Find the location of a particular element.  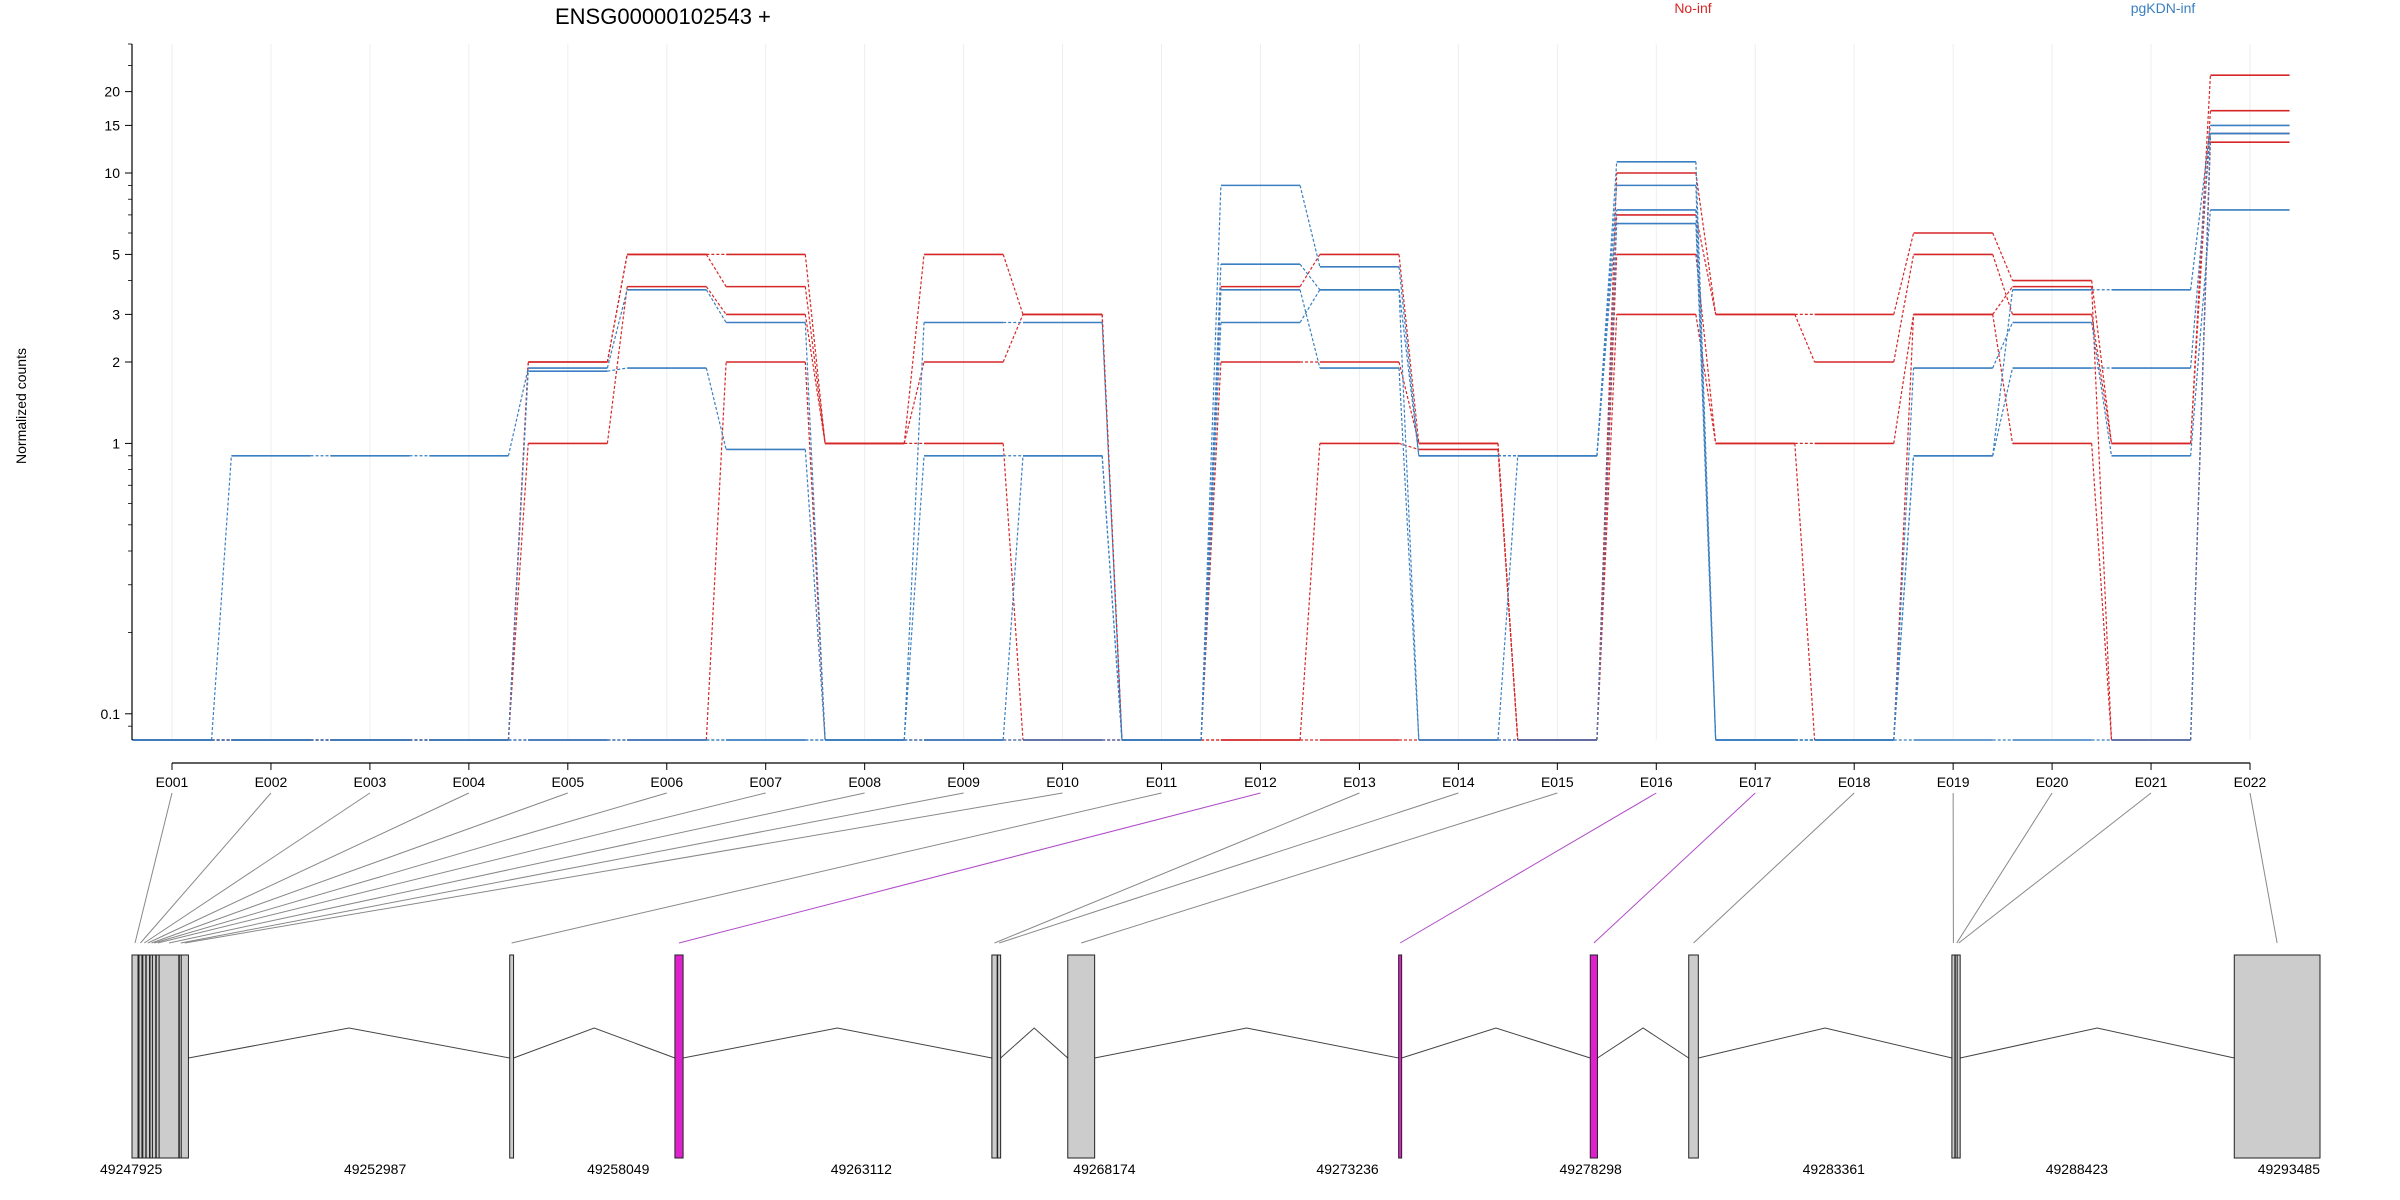

exon-connectors is located at coordinates (1206, 868).